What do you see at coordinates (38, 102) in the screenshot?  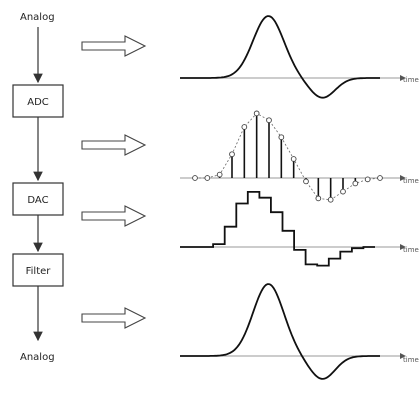 I see `adc-label: ADC` at bounding box center [38, 102].